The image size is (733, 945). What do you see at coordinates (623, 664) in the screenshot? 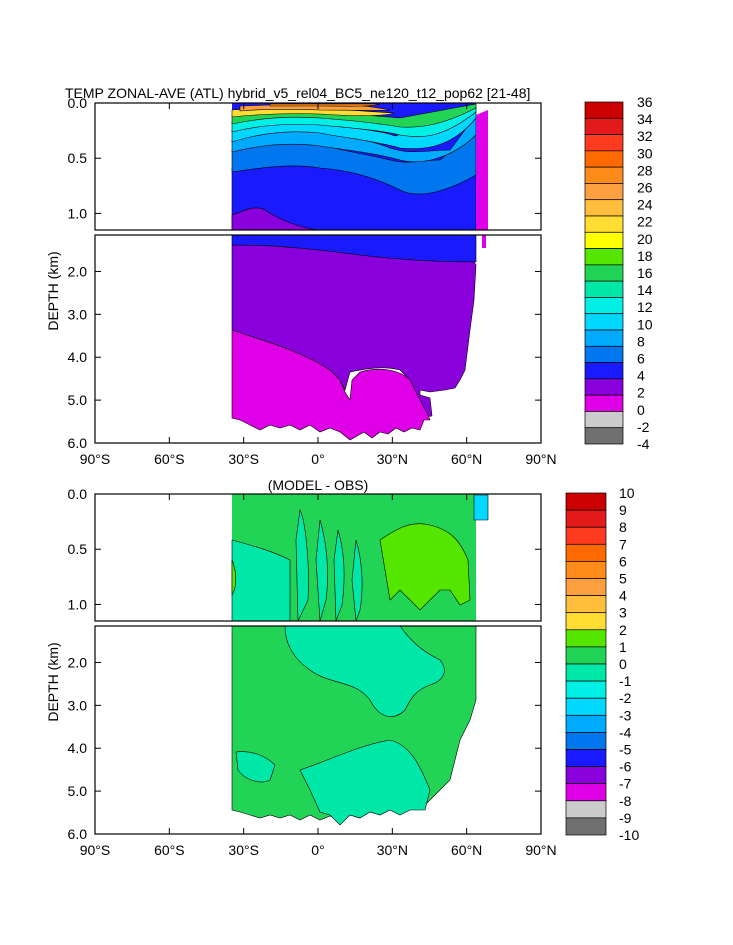
I see `colorbar-label: 0` at bounding box center [623, 664].